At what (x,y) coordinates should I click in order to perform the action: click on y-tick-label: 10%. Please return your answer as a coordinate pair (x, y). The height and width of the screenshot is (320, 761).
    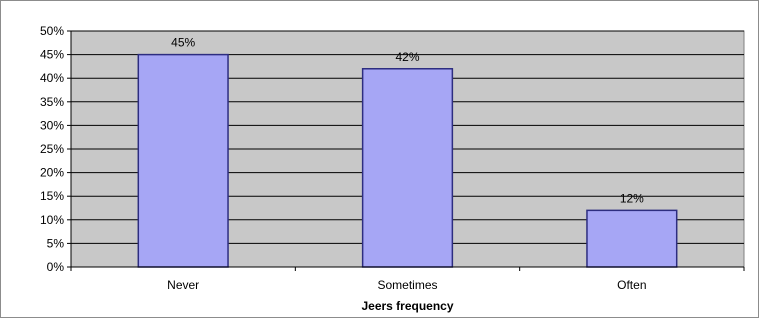
    Looking at the image, I should click on (52, 220).